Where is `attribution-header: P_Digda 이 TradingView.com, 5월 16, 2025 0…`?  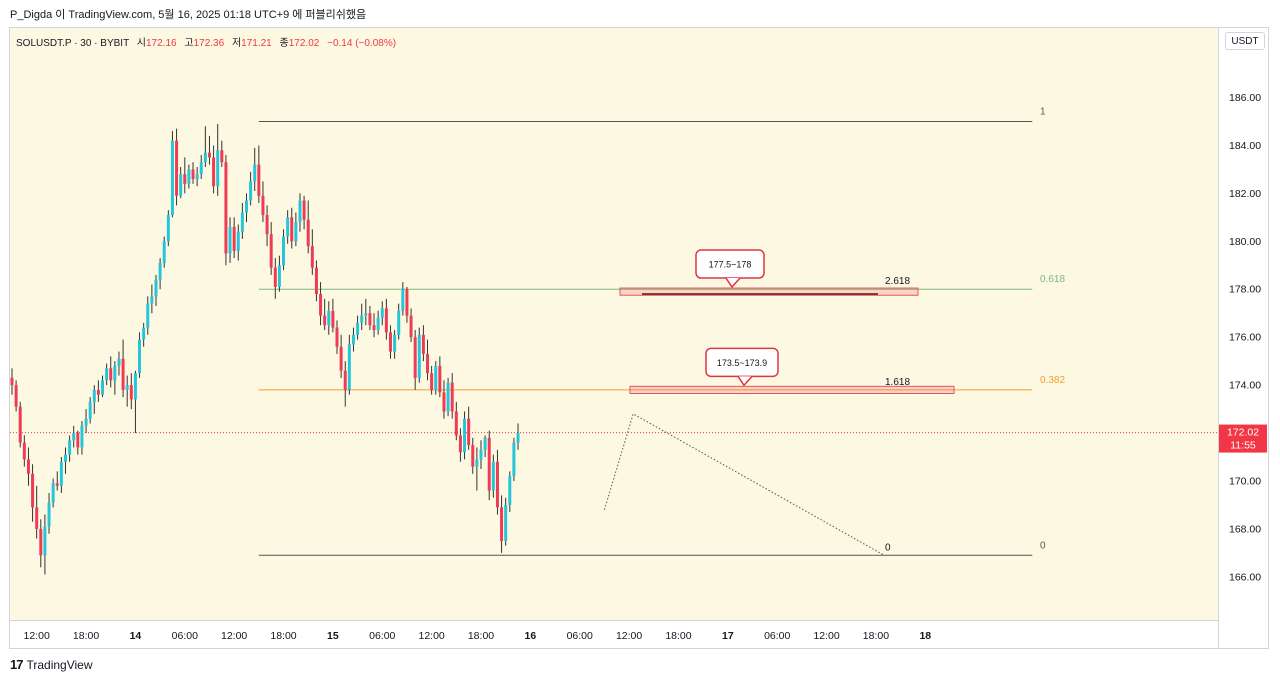 attribution-header: P_Digda 이 TradingView.com, 5월 16, 2025 0… is located at coordinates (188, 15).